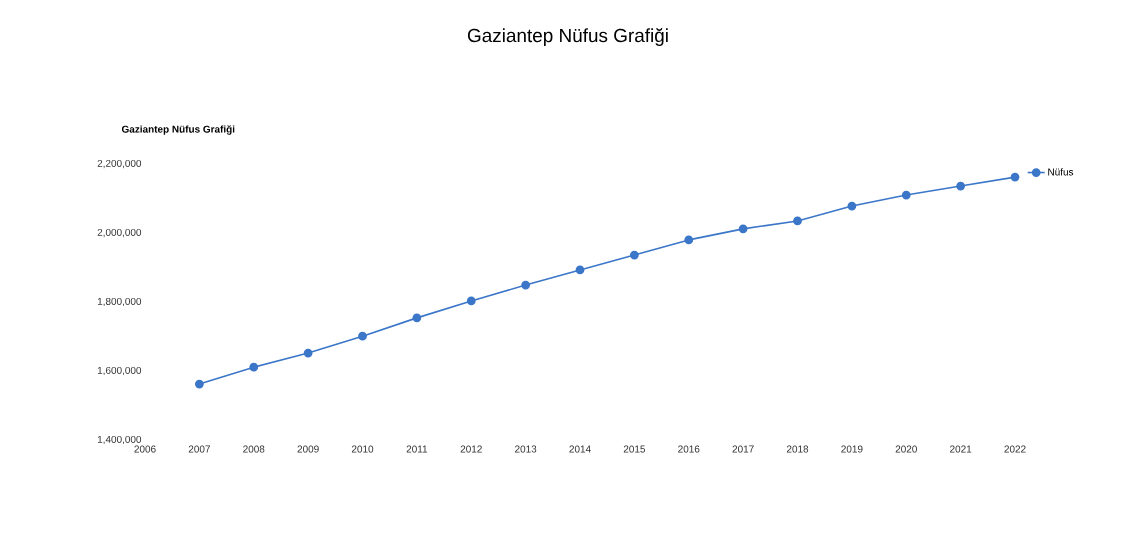 The width and height of the screenshot is (1137, 534). What do you see at coordinates (145, 449) in the screenshot?
I see `x-tick-label: 2006` at bounding box center [145, 449].